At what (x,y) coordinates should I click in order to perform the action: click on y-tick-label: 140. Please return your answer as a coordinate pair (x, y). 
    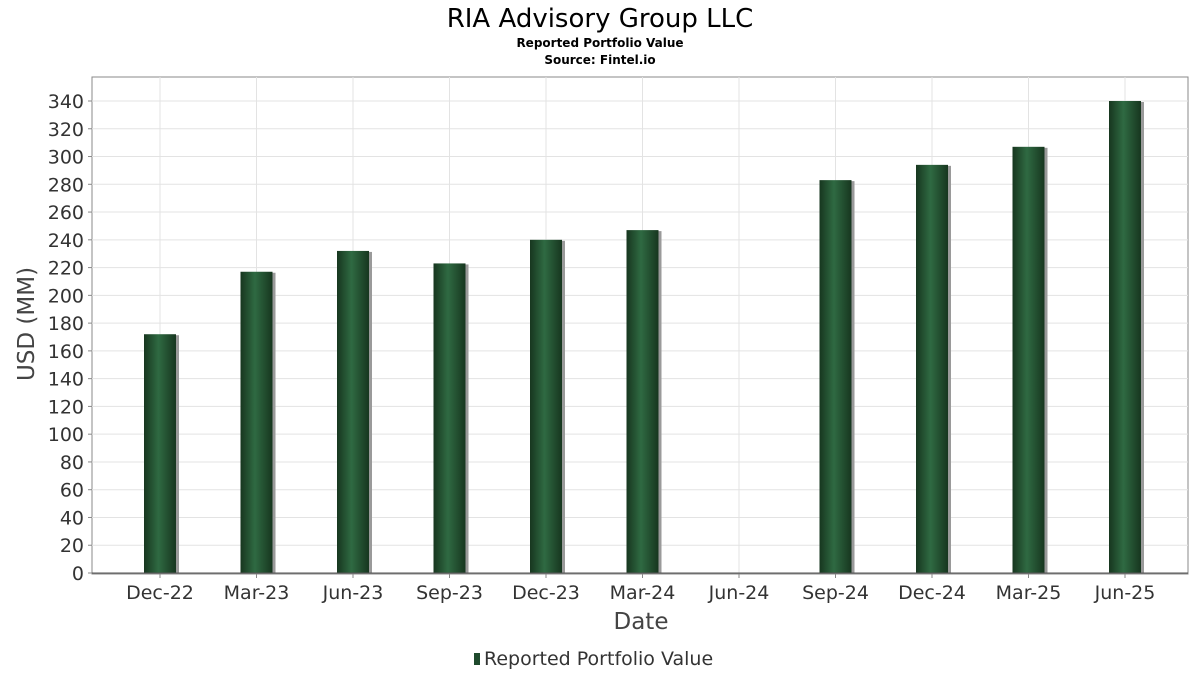
    Looking at the image, I should click on (66, 380).